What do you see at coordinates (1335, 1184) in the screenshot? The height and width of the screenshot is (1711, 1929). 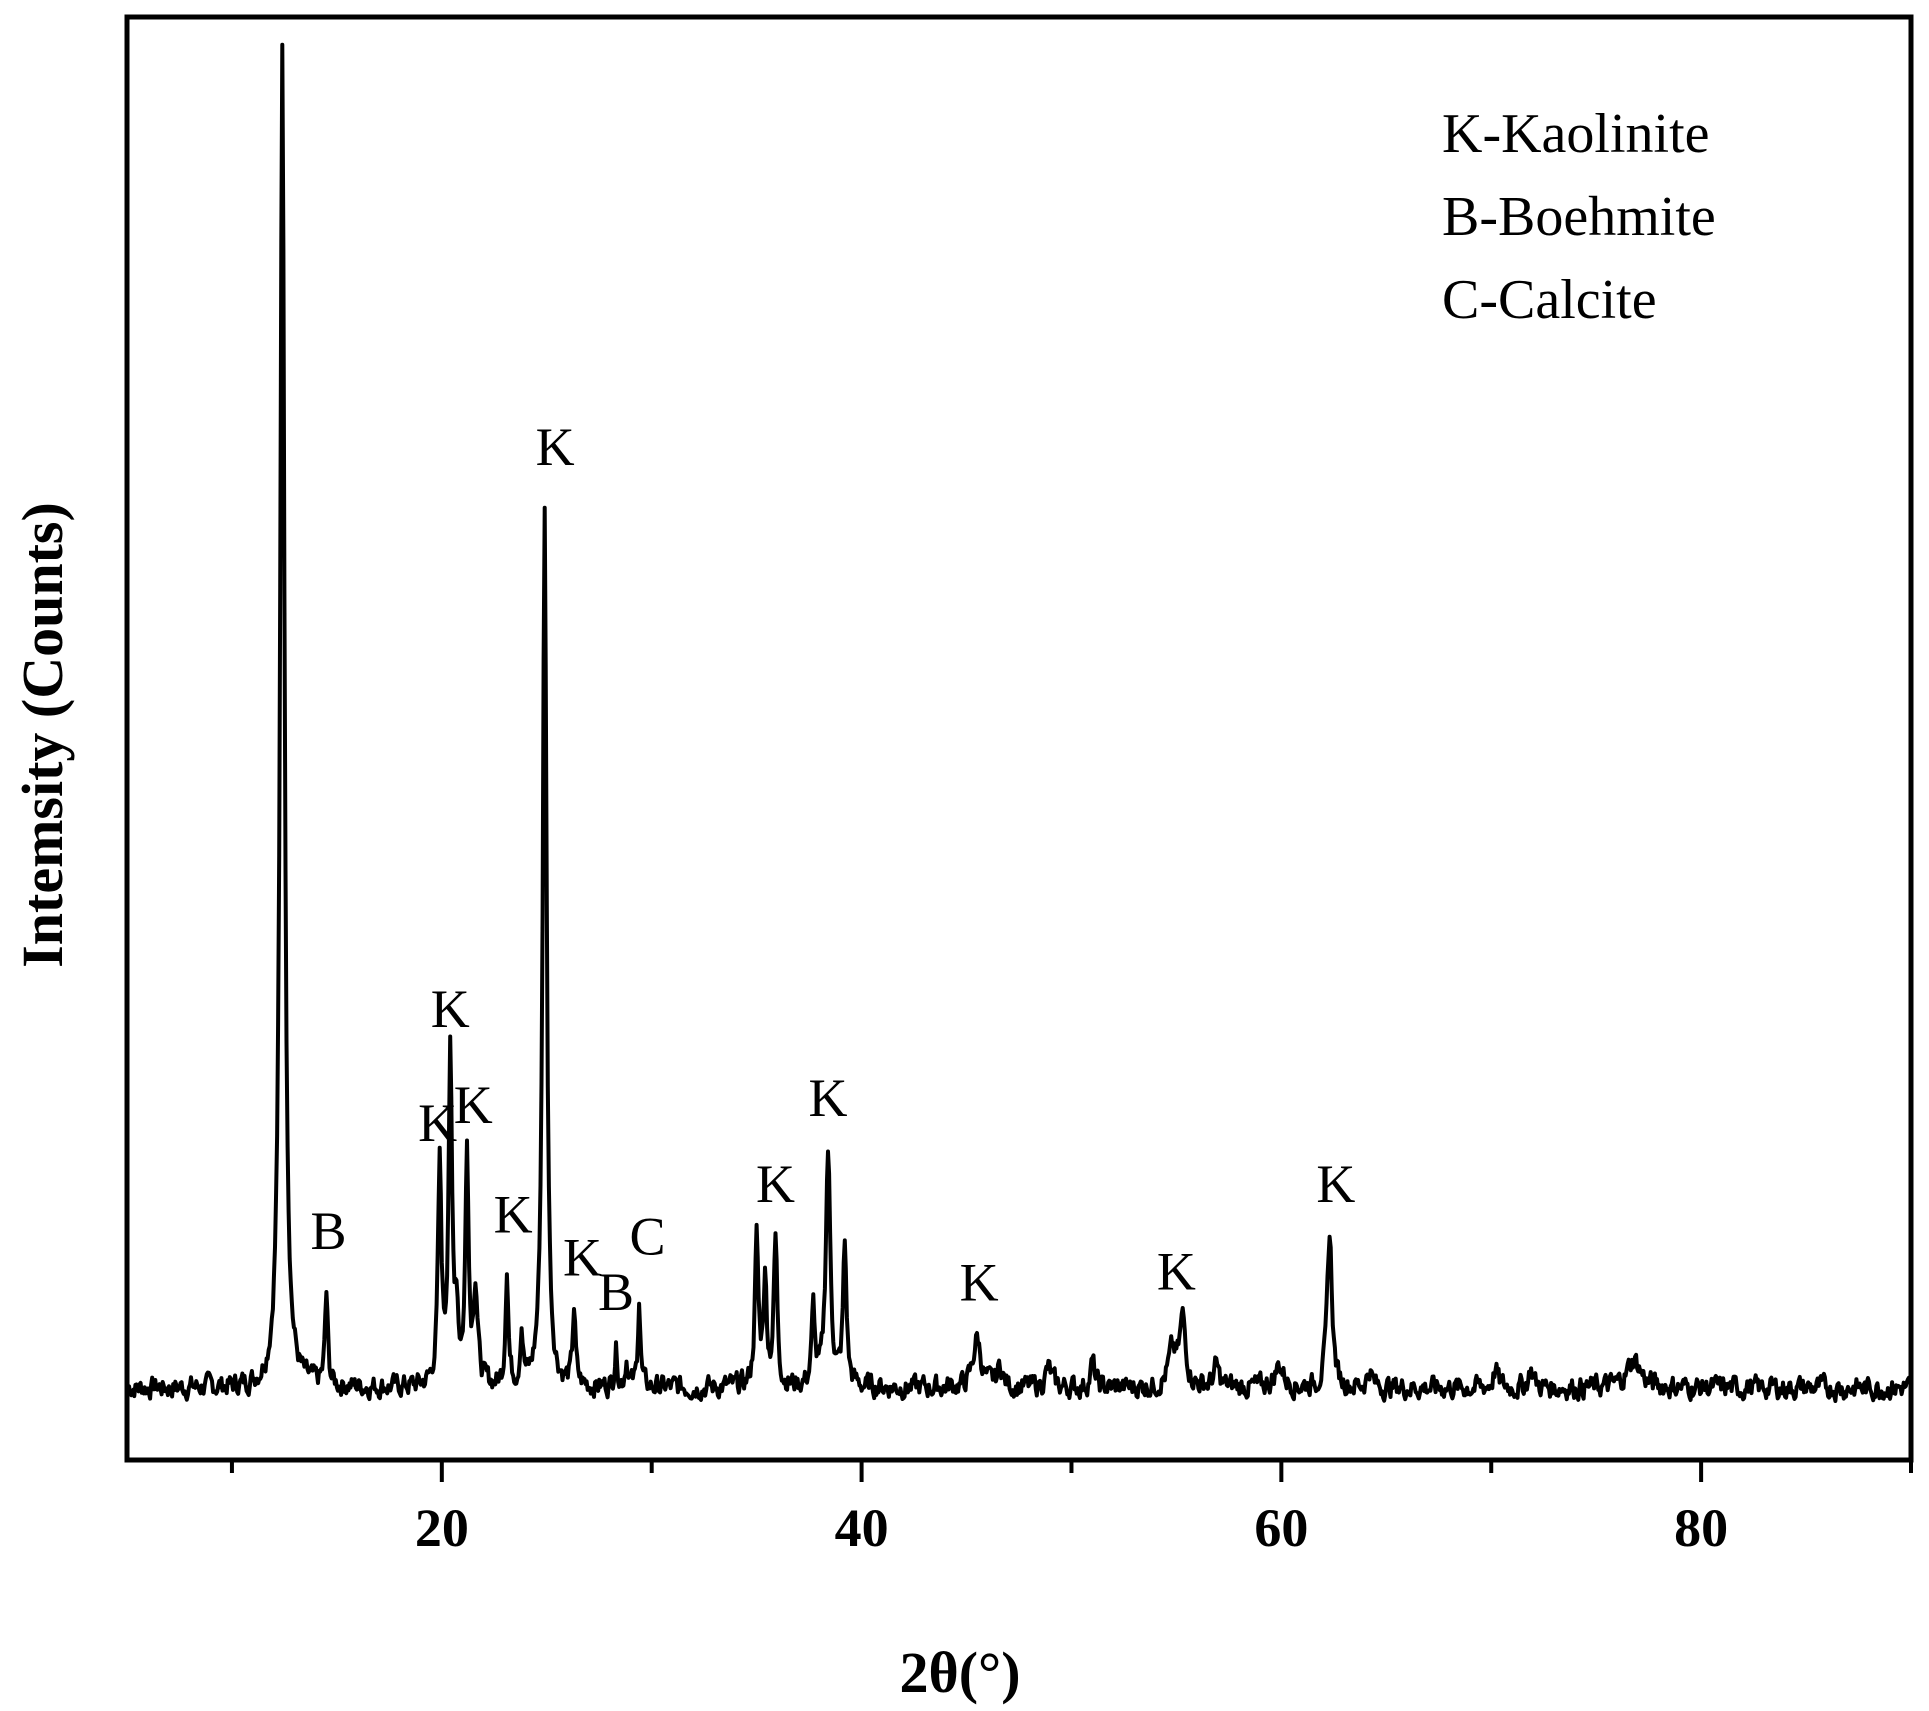 I see `peak-label-14: K` at bounding box center [1335, 1184].